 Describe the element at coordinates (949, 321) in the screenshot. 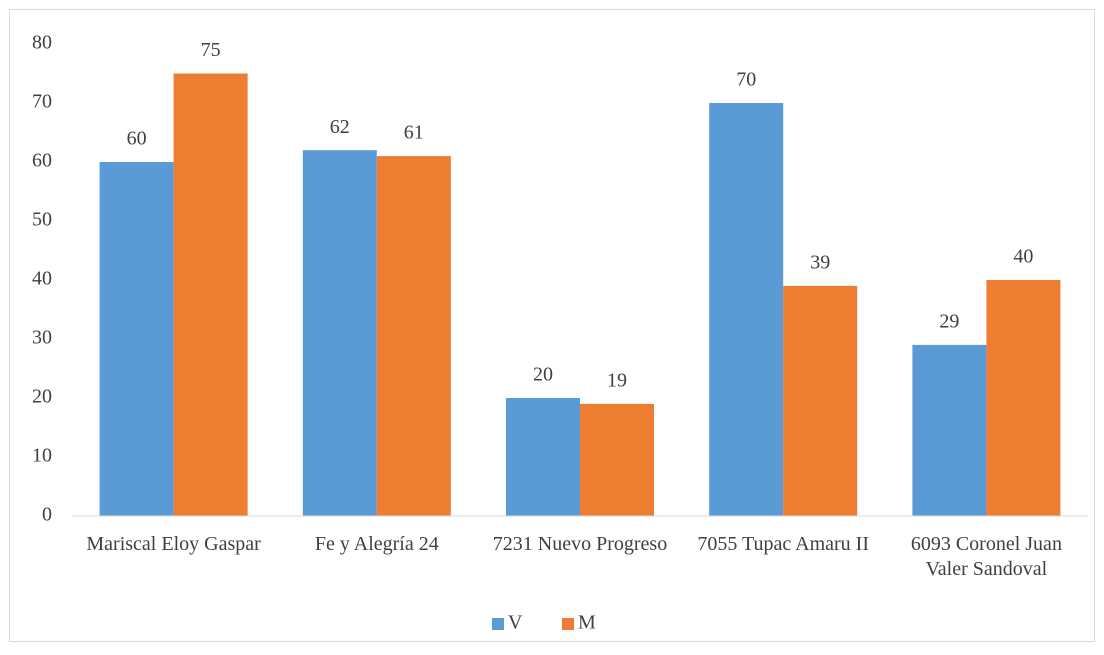

I see `data-label: 29` at that location.